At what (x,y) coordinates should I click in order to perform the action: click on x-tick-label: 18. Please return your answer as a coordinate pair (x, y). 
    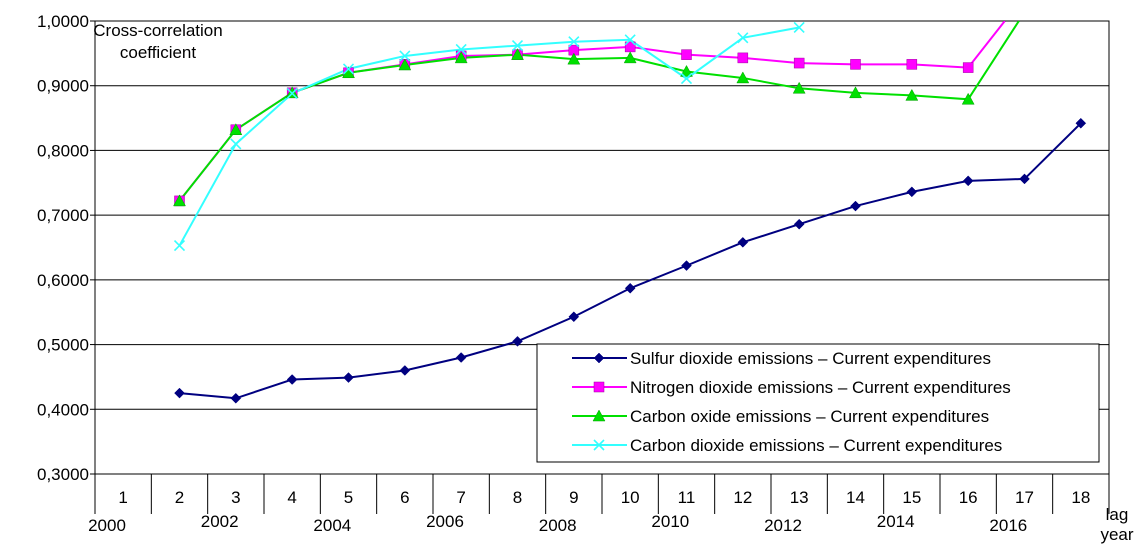
    Looking at the image, I should click on (1080, 497).